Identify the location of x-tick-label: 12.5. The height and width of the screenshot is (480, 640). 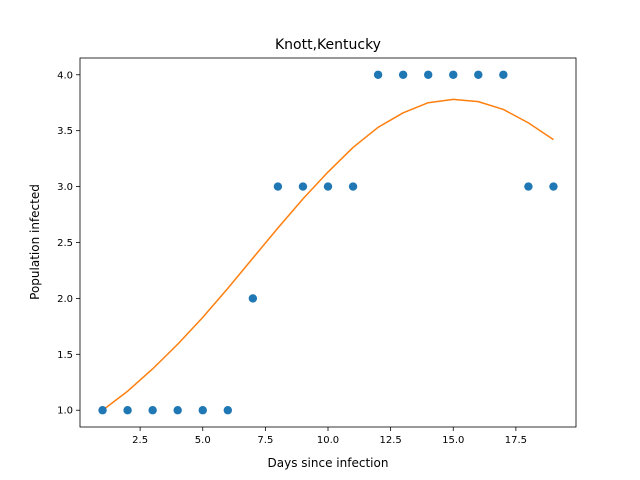
(390, 440).